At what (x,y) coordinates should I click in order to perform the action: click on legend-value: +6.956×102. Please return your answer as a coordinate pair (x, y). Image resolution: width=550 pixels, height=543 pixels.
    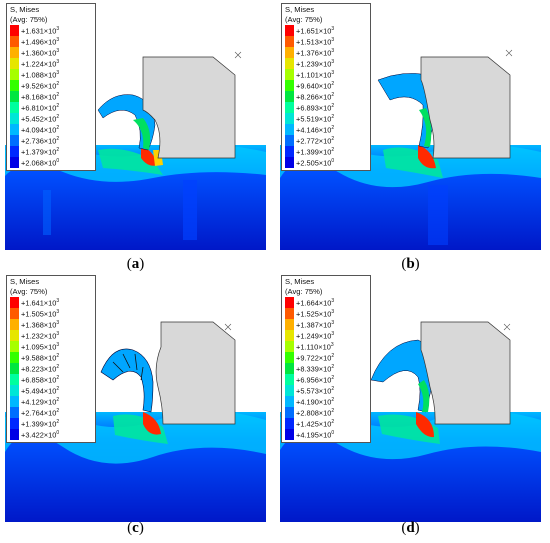
    Looking at the image, I should click on (315, 379).